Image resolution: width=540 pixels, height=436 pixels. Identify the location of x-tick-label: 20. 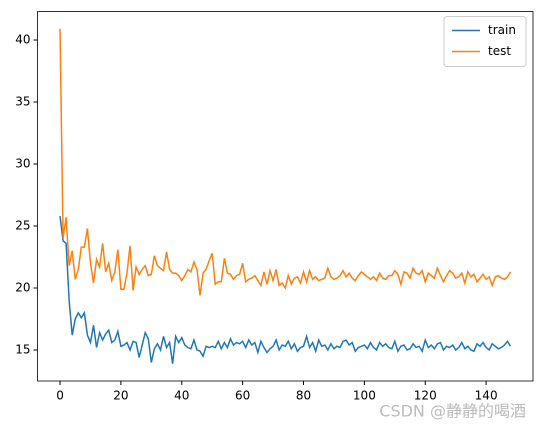
(120, 396).